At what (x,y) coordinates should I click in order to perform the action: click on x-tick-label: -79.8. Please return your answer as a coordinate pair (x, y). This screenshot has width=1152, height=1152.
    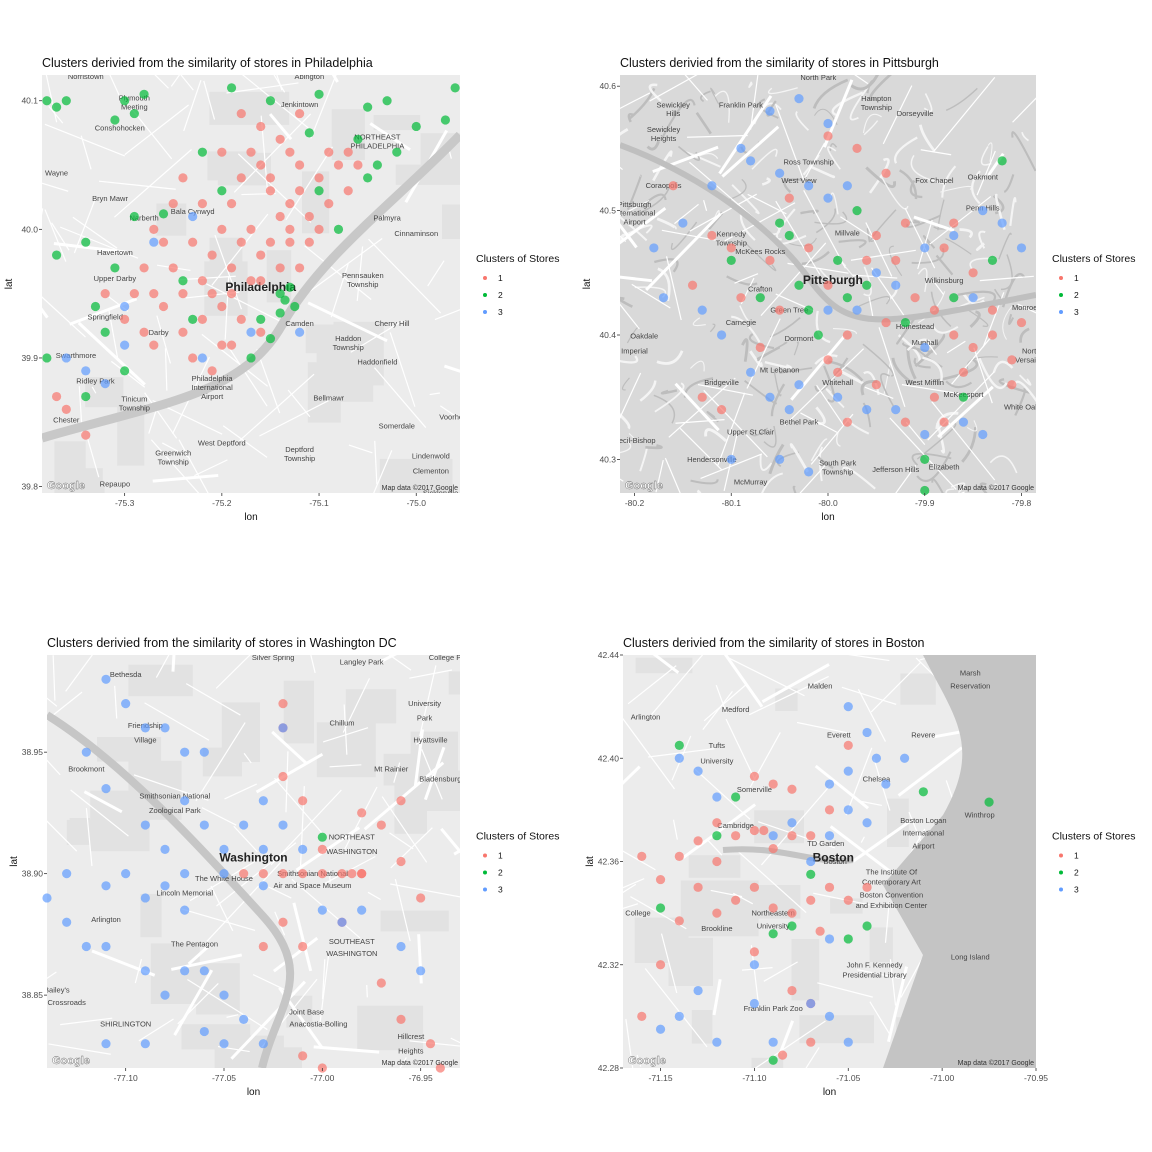
    Looking at the image, I should click on (1022, 503).